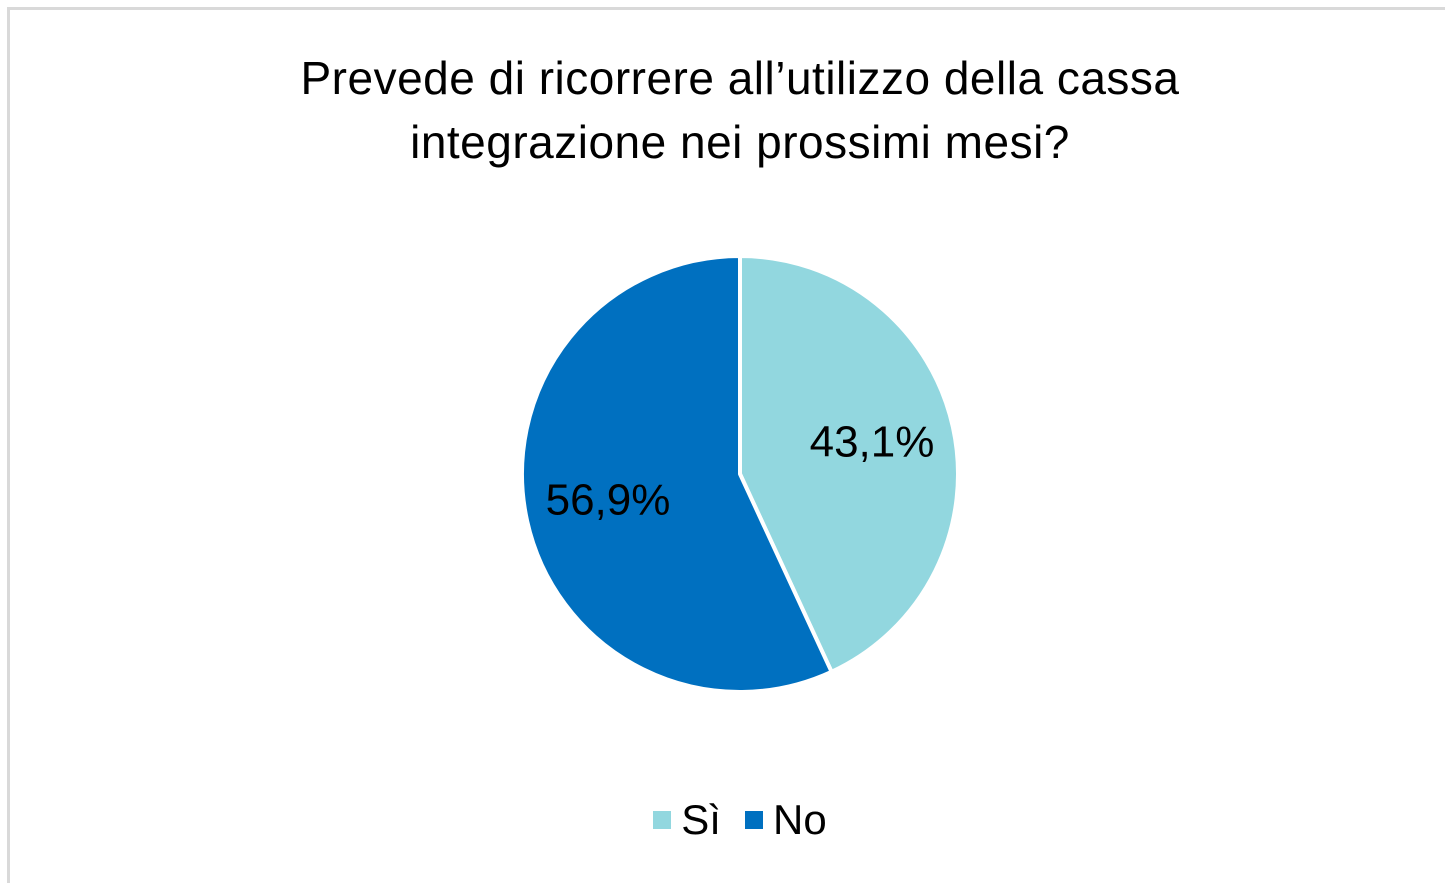 The width and height of the screenshot is (1445, 883). What do you see at coordinates (753, 820) in the screenshot?
I see `legend-swatch-no` at bounding box center [753, 820].